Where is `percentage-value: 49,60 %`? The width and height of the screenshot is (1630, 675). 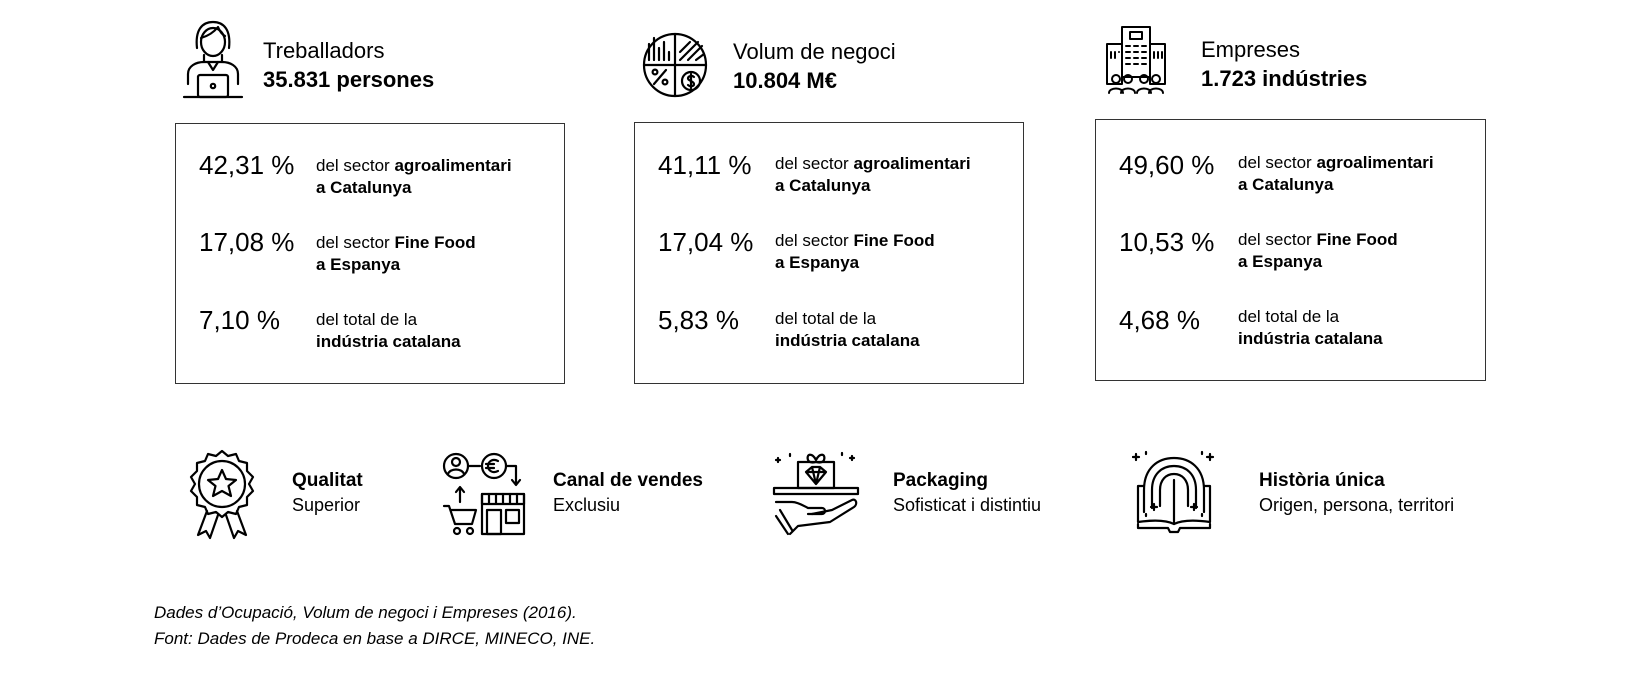
percentage-value: 49,60 % is located at coordinates (1167, 165).